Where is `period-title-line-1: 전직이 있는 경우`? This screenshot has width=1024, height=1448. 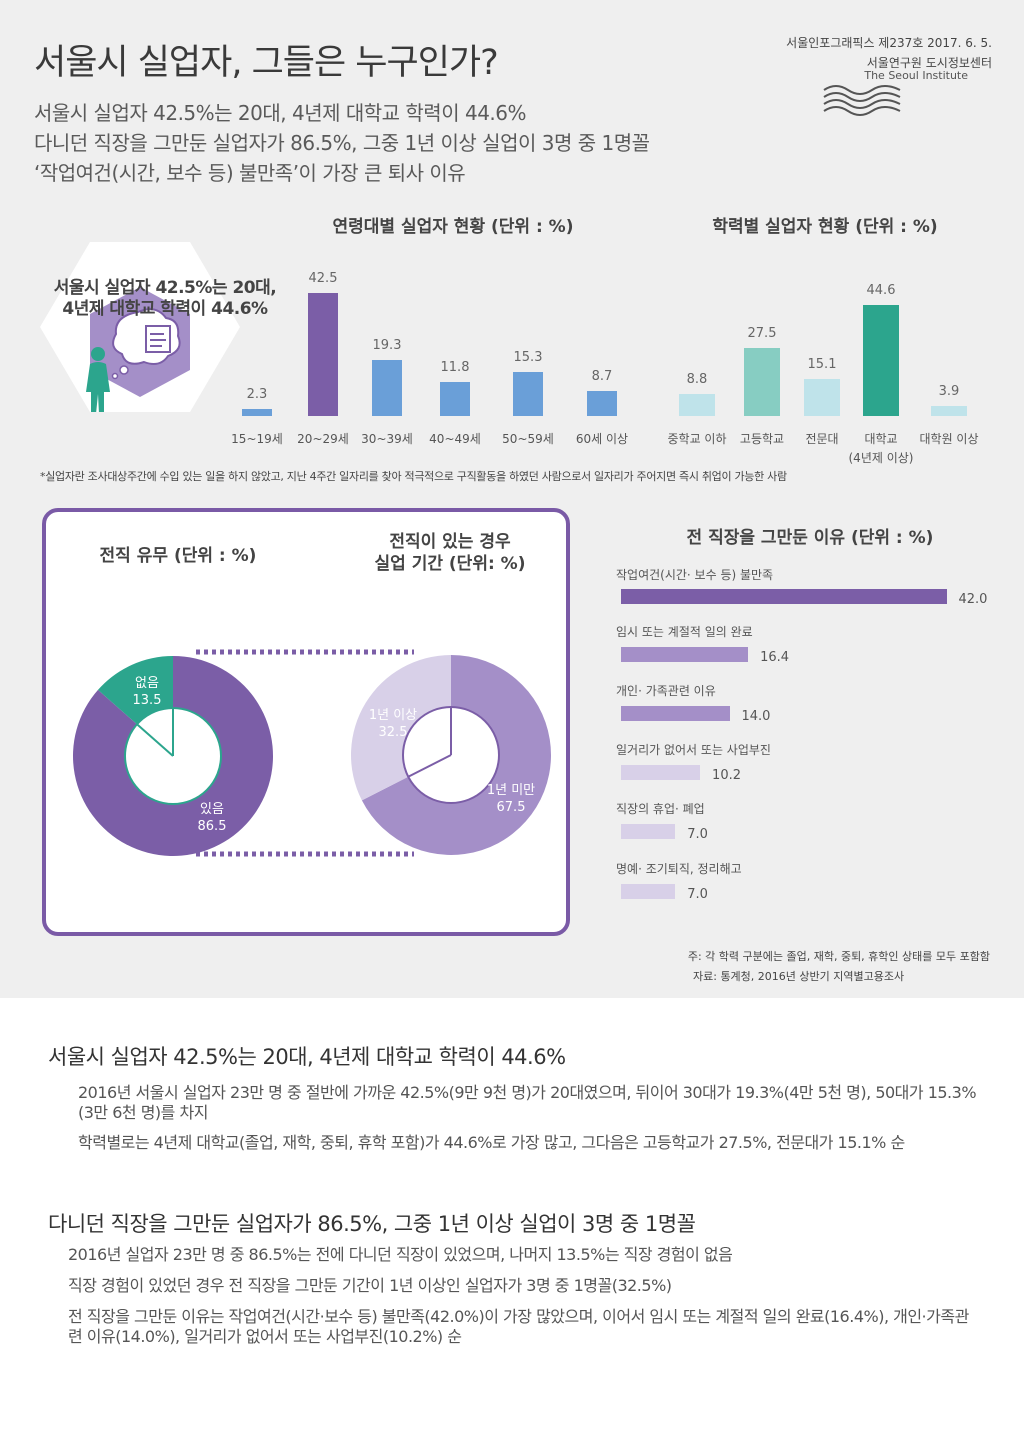 period-title-line-1: 전직이 있는 경우 is located at coordinates (450, 542).